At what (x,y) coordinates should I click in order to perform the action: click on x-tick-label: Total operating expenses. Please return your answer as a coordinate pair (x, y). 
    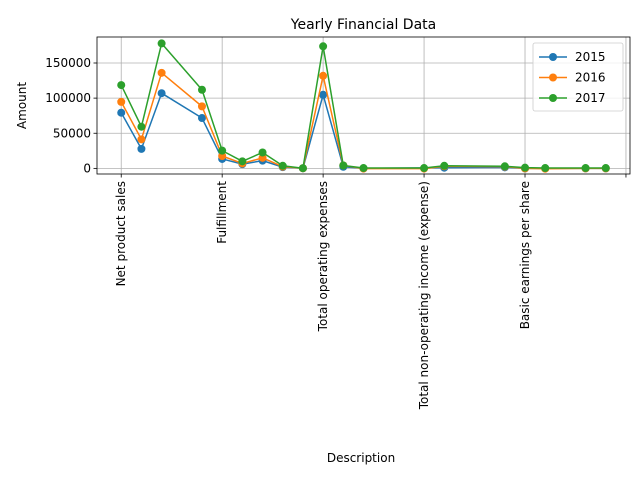
    Looking at the image, I should click on (323, 256).